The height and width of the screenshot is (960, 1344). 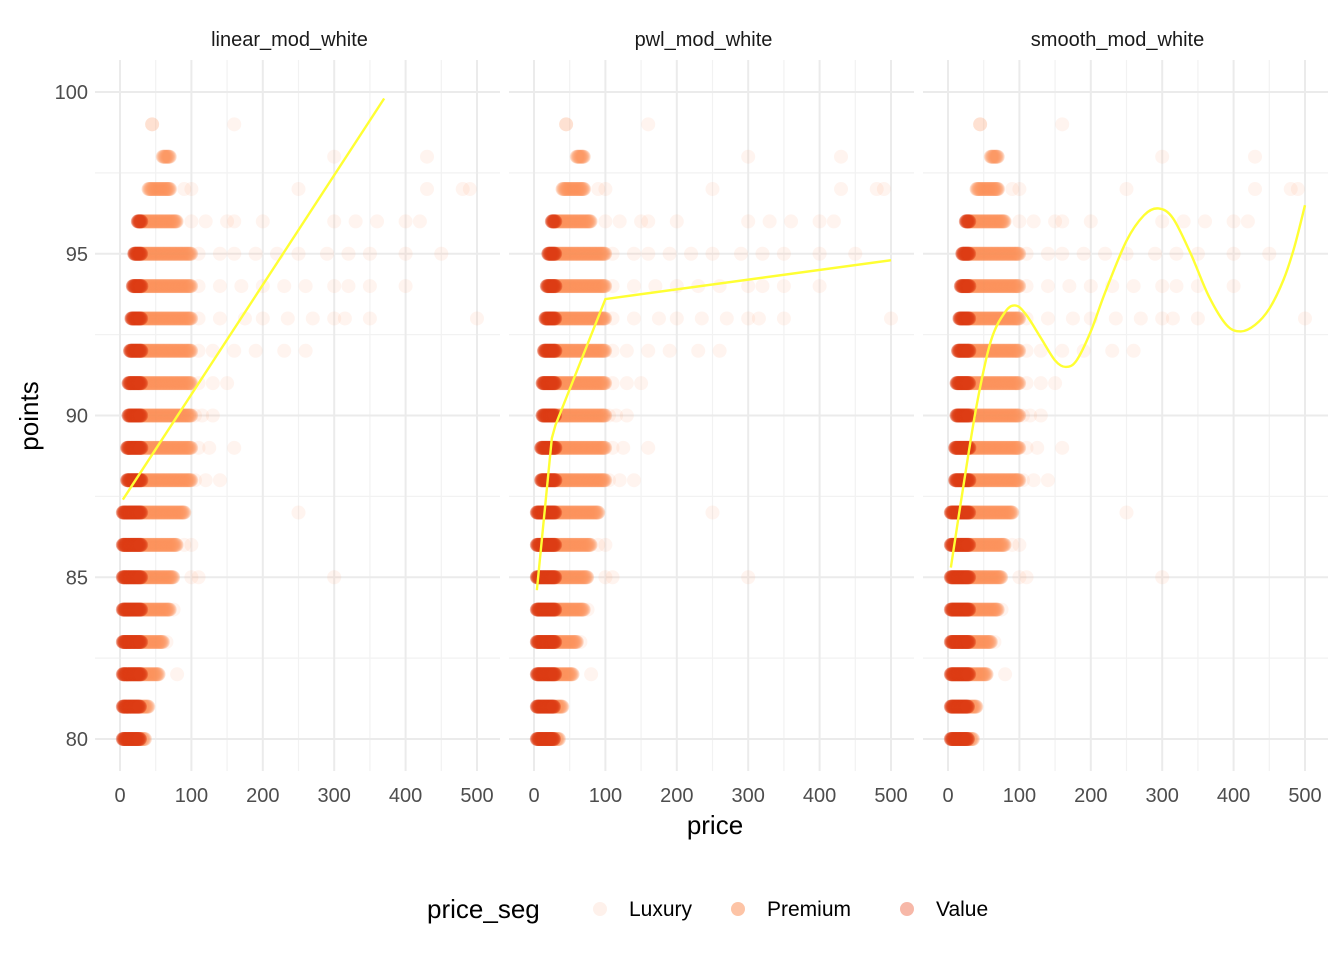 I want to click on x-tick-label: 400, so click(x=819, y=796).